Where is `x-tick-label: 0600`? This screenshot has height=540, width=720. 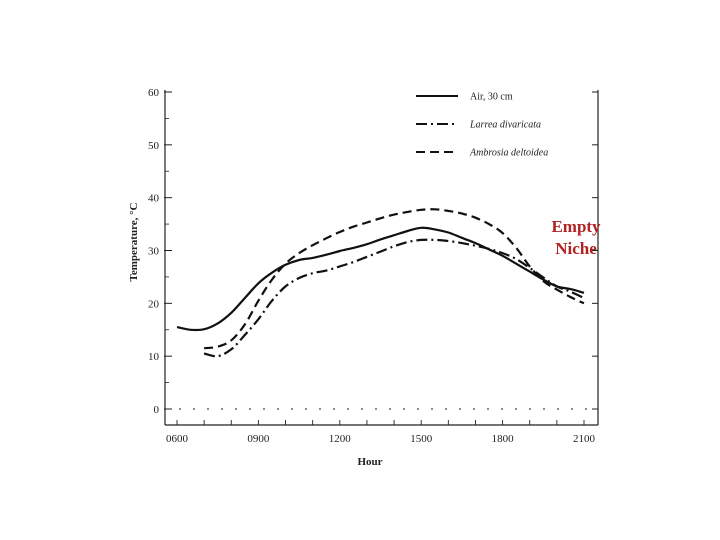 x-tick-label: 0600 is located at coordinates (177, 439).